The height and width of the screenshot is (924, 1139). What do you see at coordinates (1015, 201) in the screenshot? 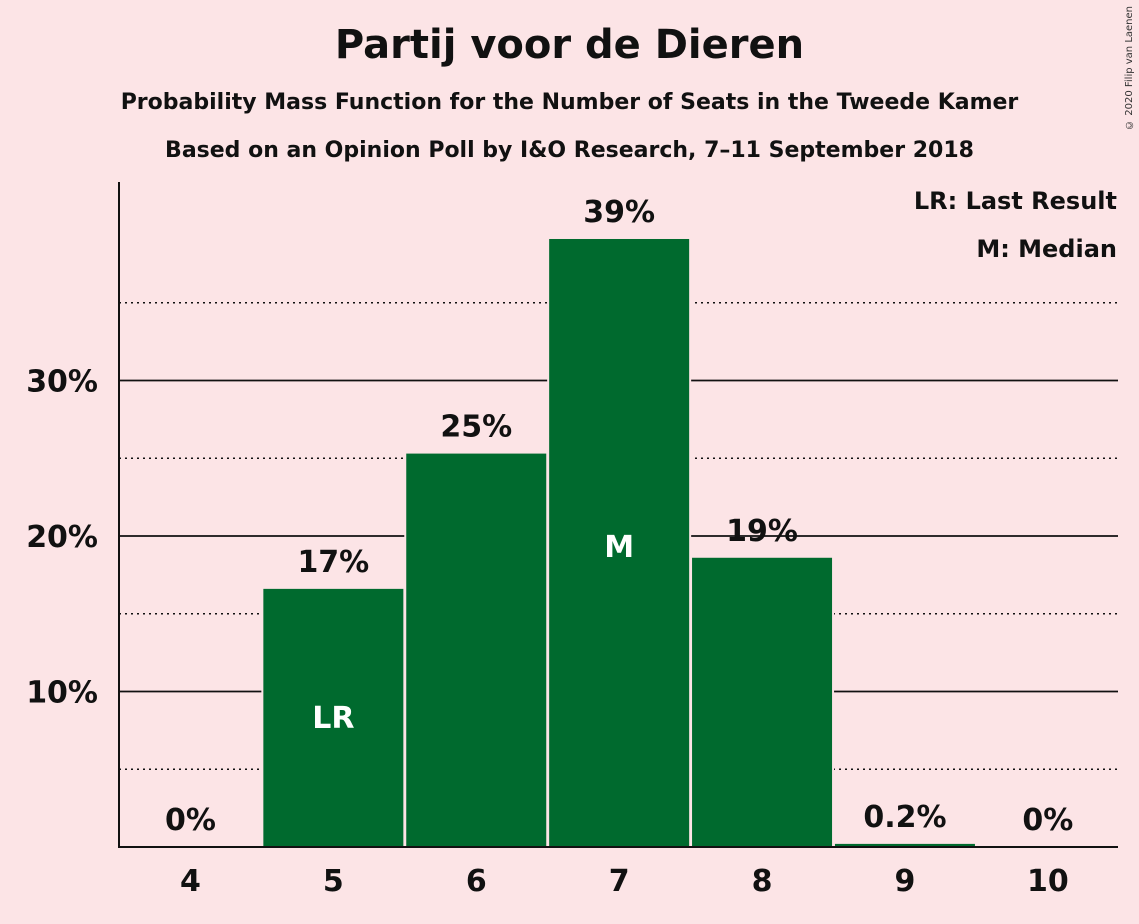
I see `legend-last-result: LR: Last Result` at bounding box center [1015, 201].